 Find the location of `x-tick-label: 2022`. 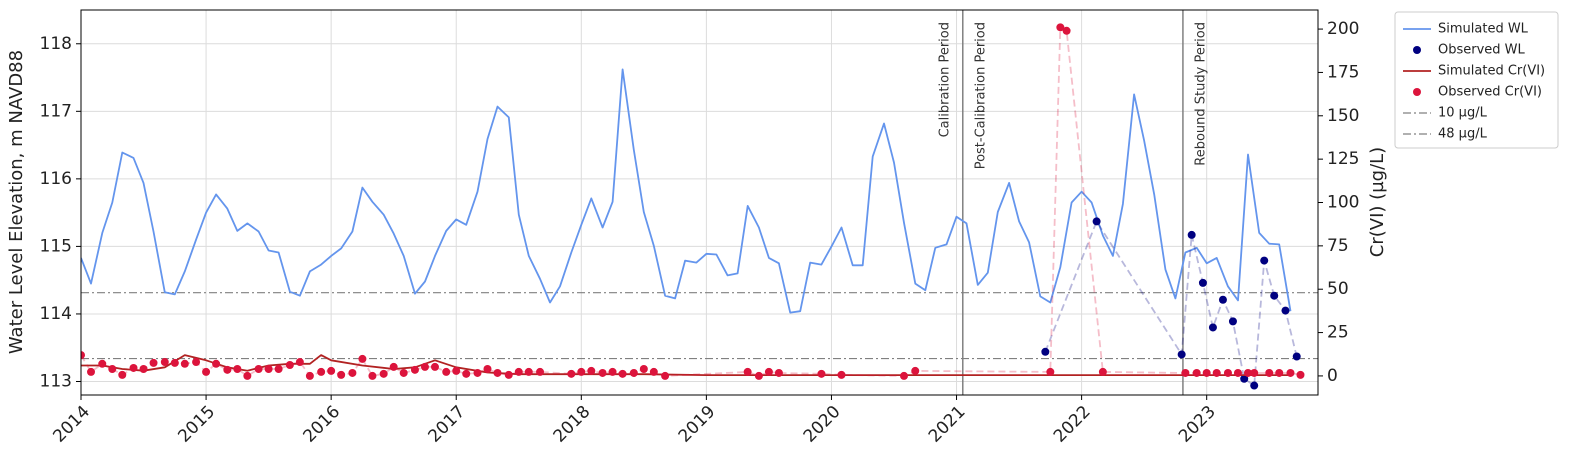

x-tick-label: 2022 is located at coordinates (1072, 424).